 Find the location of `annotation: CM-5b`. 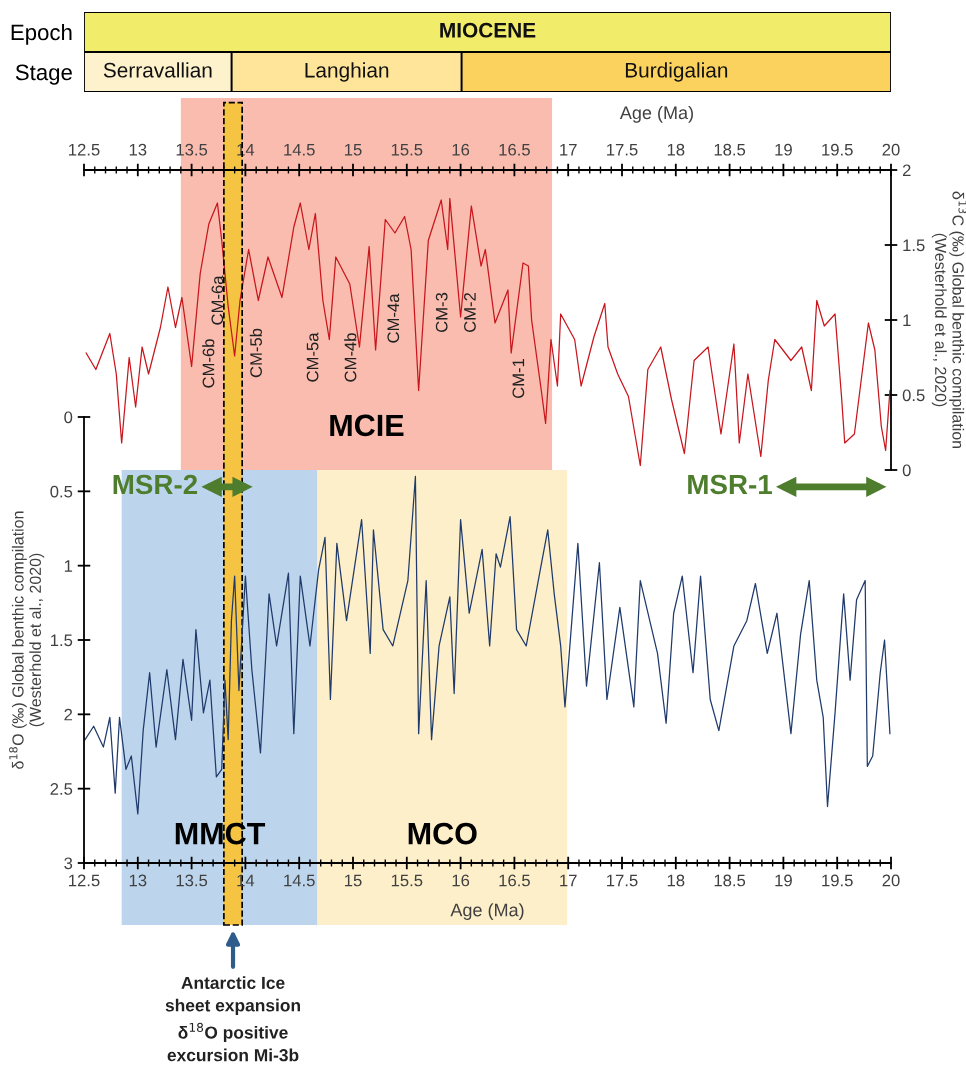

annotation: CM-5b is located at coordinates (255, 353).